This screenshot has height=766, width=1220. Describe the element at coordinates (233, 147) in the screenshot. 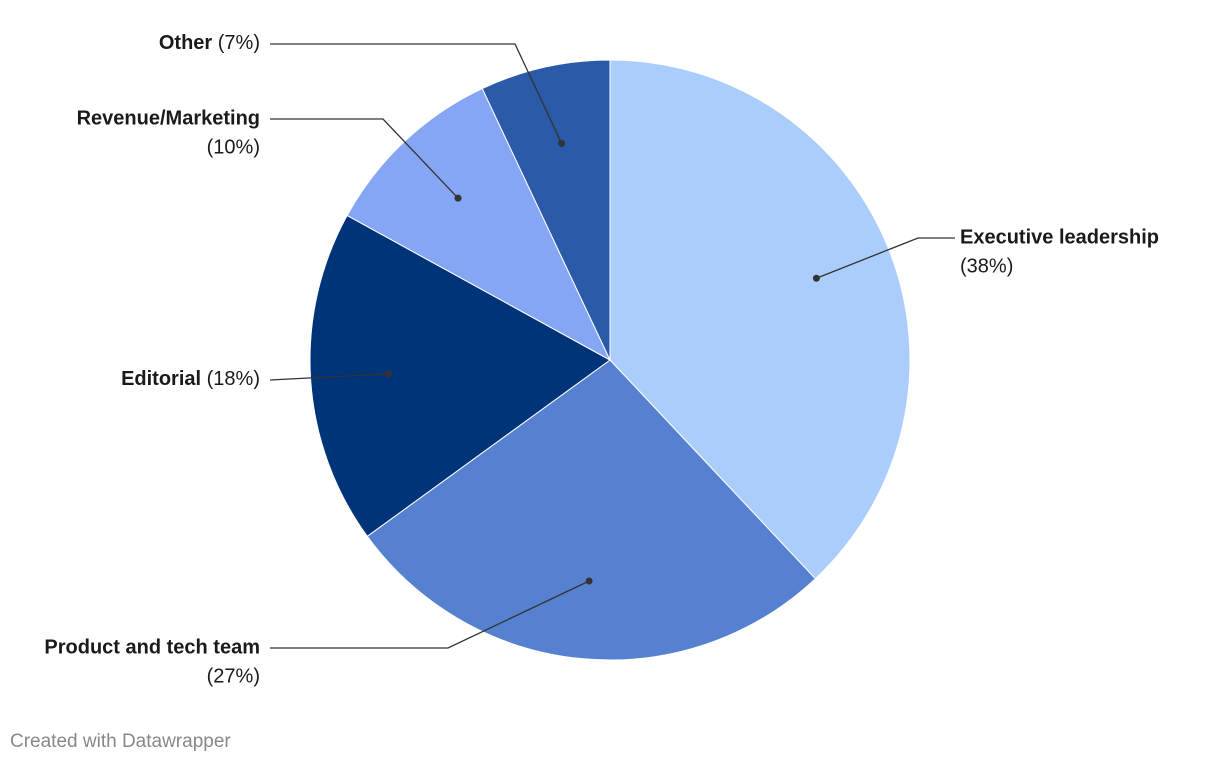

I see `value-label: (10%)` at that location.